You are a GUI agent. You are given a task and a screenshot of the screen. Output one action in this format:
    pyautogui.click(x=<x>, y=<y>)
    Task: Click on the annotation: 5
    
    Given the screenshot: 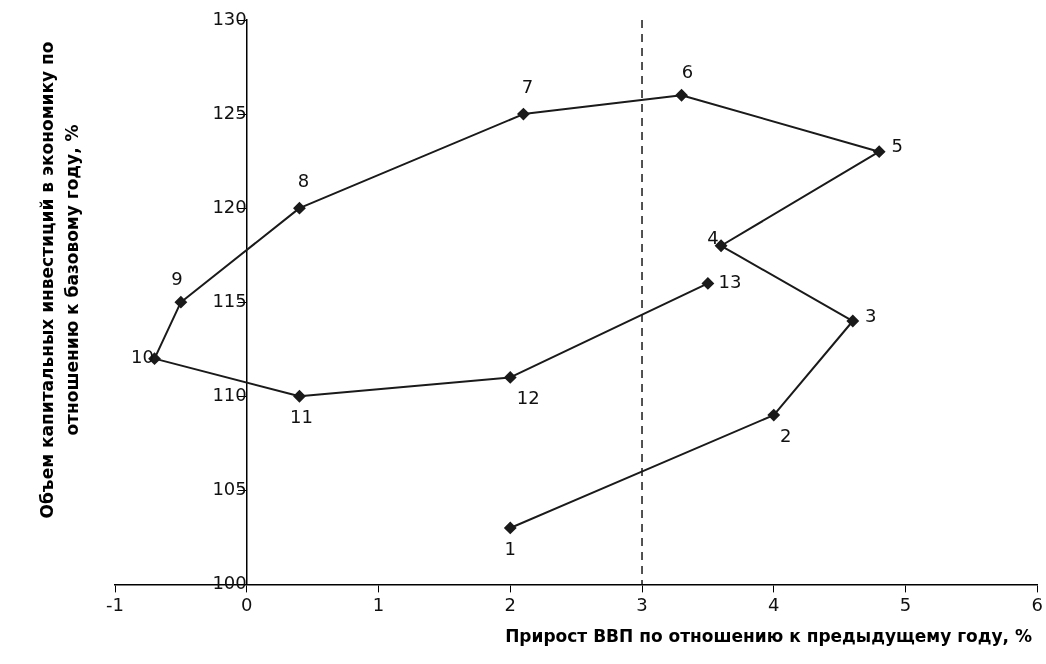 What is the action you would take?
    pyautogui.click(x=897, y=146)
    